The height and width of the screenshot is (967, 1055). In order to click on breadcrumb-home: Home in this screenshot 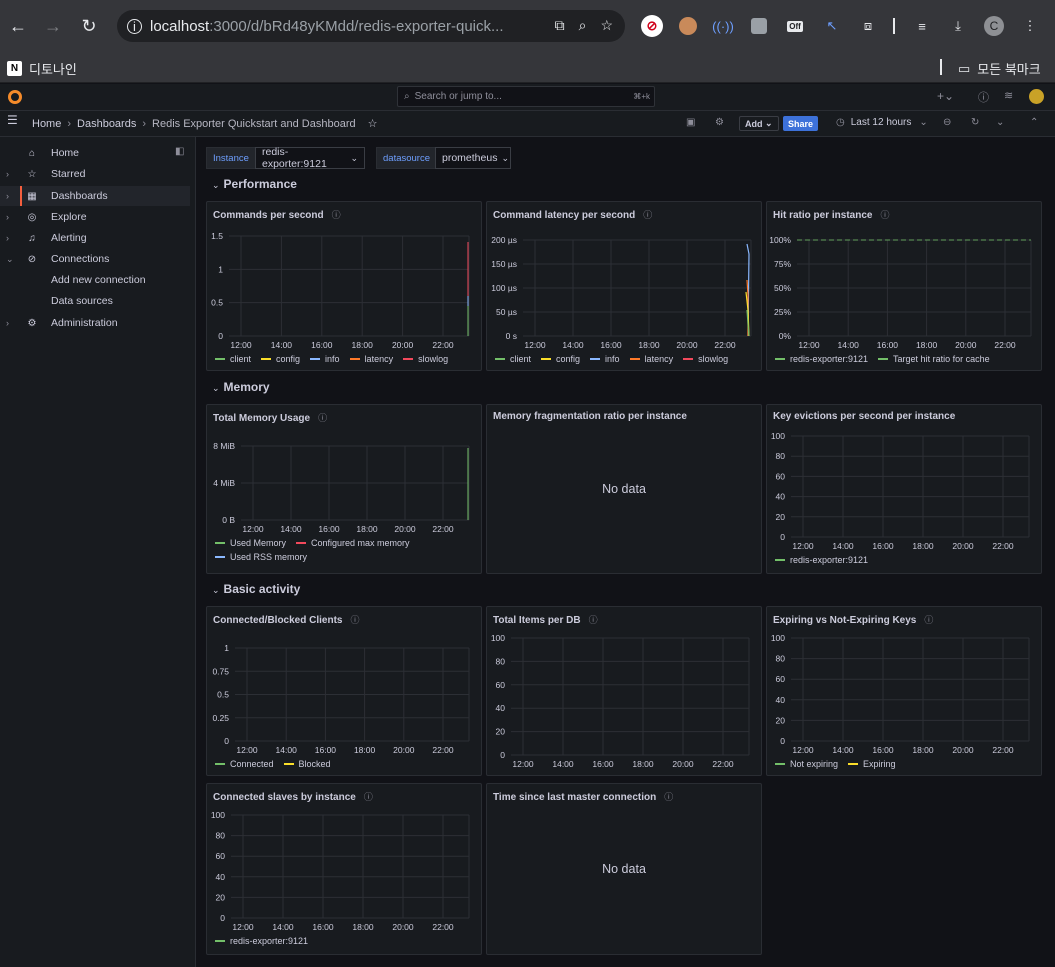, I will do `click(47, 123)`.